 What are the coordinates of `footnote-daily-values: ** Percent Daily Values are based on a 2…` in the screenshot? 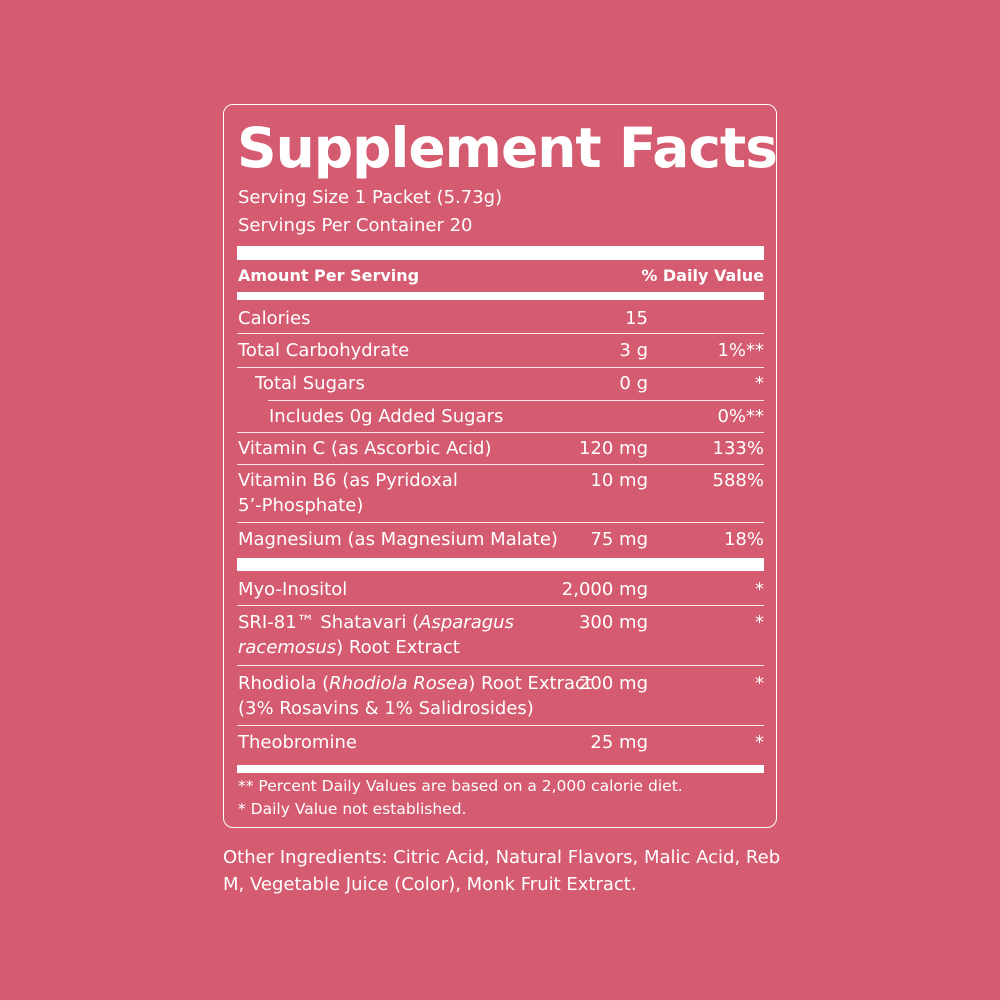 It's located at (460, 786).